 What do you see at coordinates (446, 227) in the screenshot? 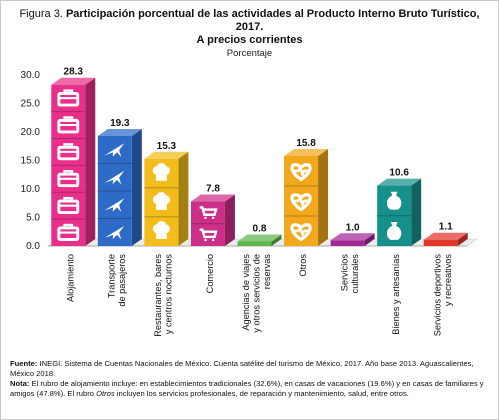
I see `data-label: 1.1` at bounding box center [446, 227].